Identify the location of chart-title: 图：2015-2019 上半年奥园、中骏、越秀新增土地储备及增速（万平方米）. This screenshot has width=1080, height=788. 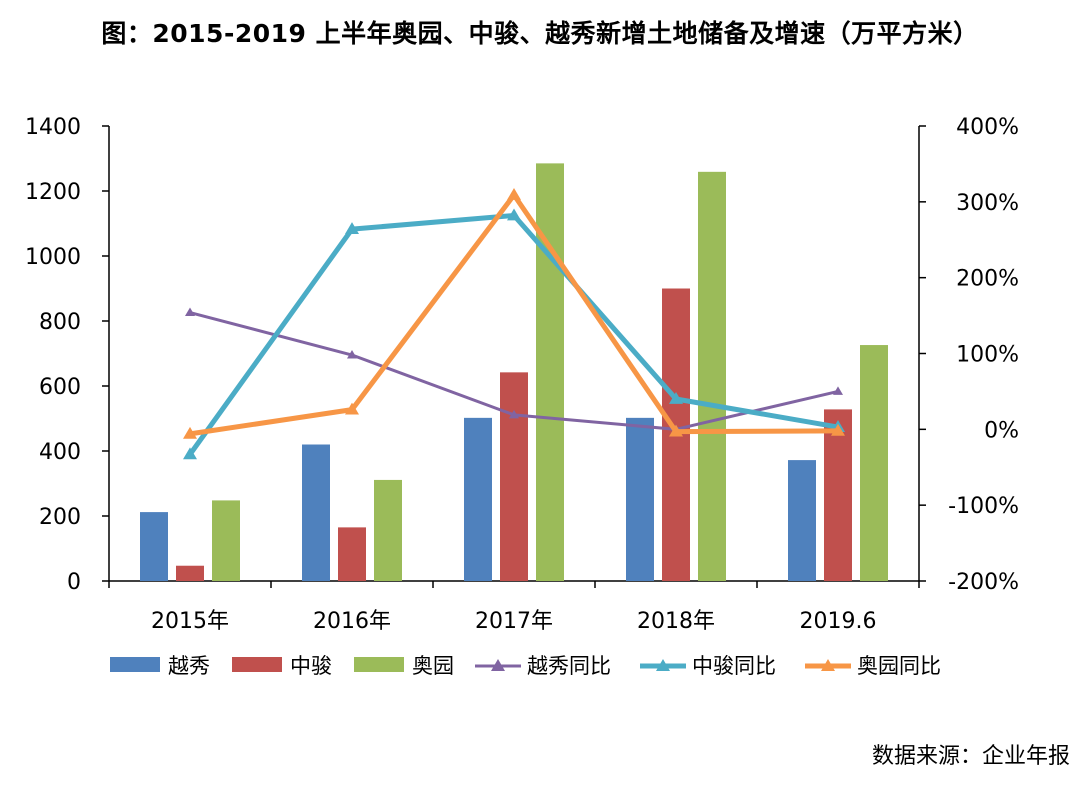
(540, 33).